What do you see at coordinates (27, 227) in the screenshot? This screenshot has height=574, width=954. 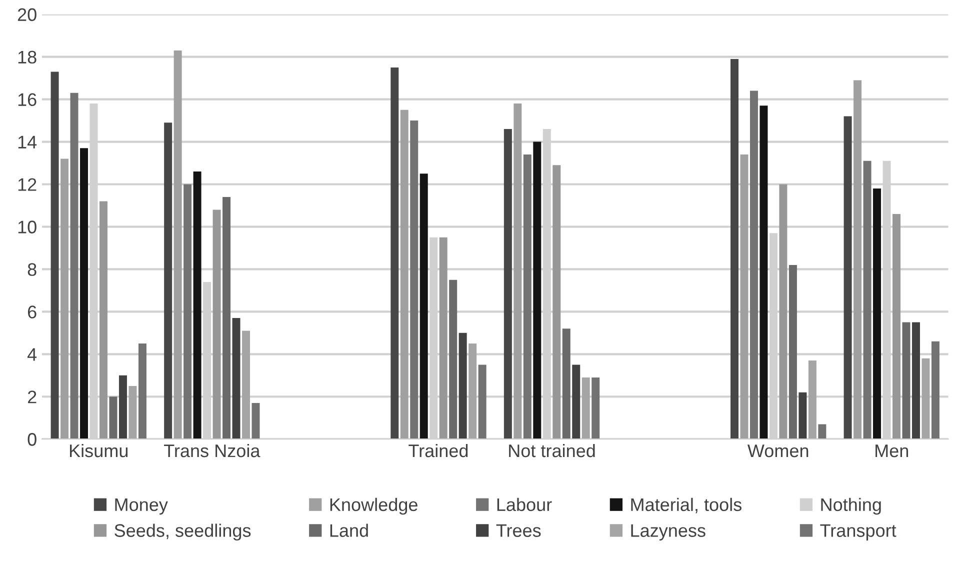 I see `y-tick-label: 10` at bounding box center [27, 227].